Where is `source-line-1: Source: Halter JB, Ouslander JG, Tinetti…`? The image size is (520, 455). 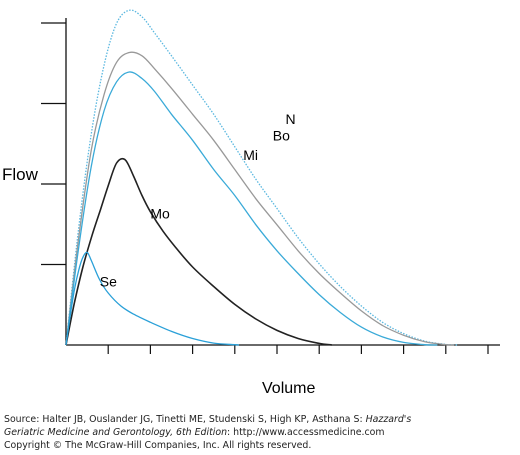 source-line-1: Source: Halter JB, Ouslander JG, Tinetti… is located at coordinates (260, 419).